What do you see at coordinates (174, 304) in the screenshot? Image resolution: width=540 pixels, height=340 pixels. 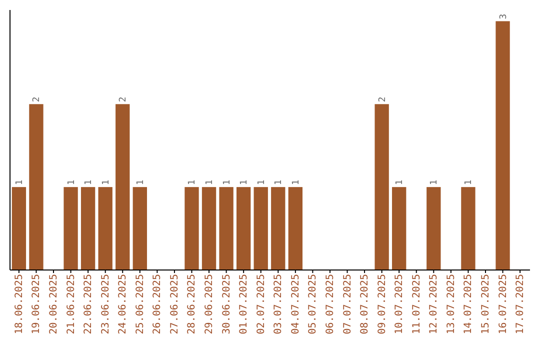 I see `x-tick-label: 27.06.2025` at bounding box center [174, 304].